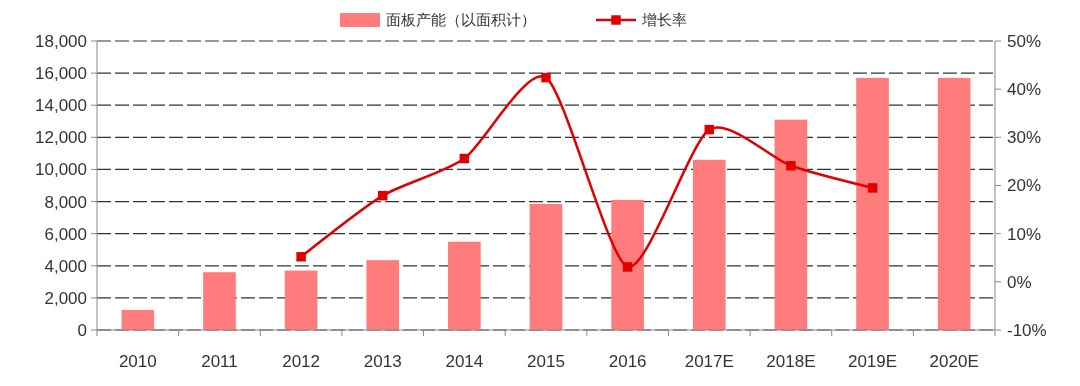 The height and width of the screenshot is (386, 1080). Describe the element at coordinates (464, 361) in the screenshot. I see `x-tick-label: 2014` at that location.